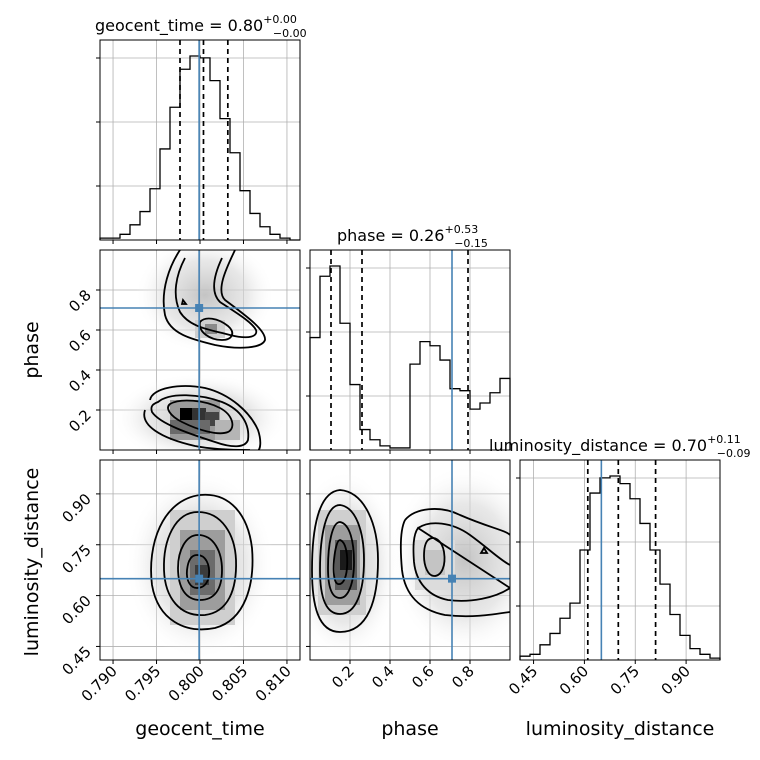 The width and height of the screenshot is (760, 760). I want to click on cloud-phase-lumdist-right, so click(450, 560).